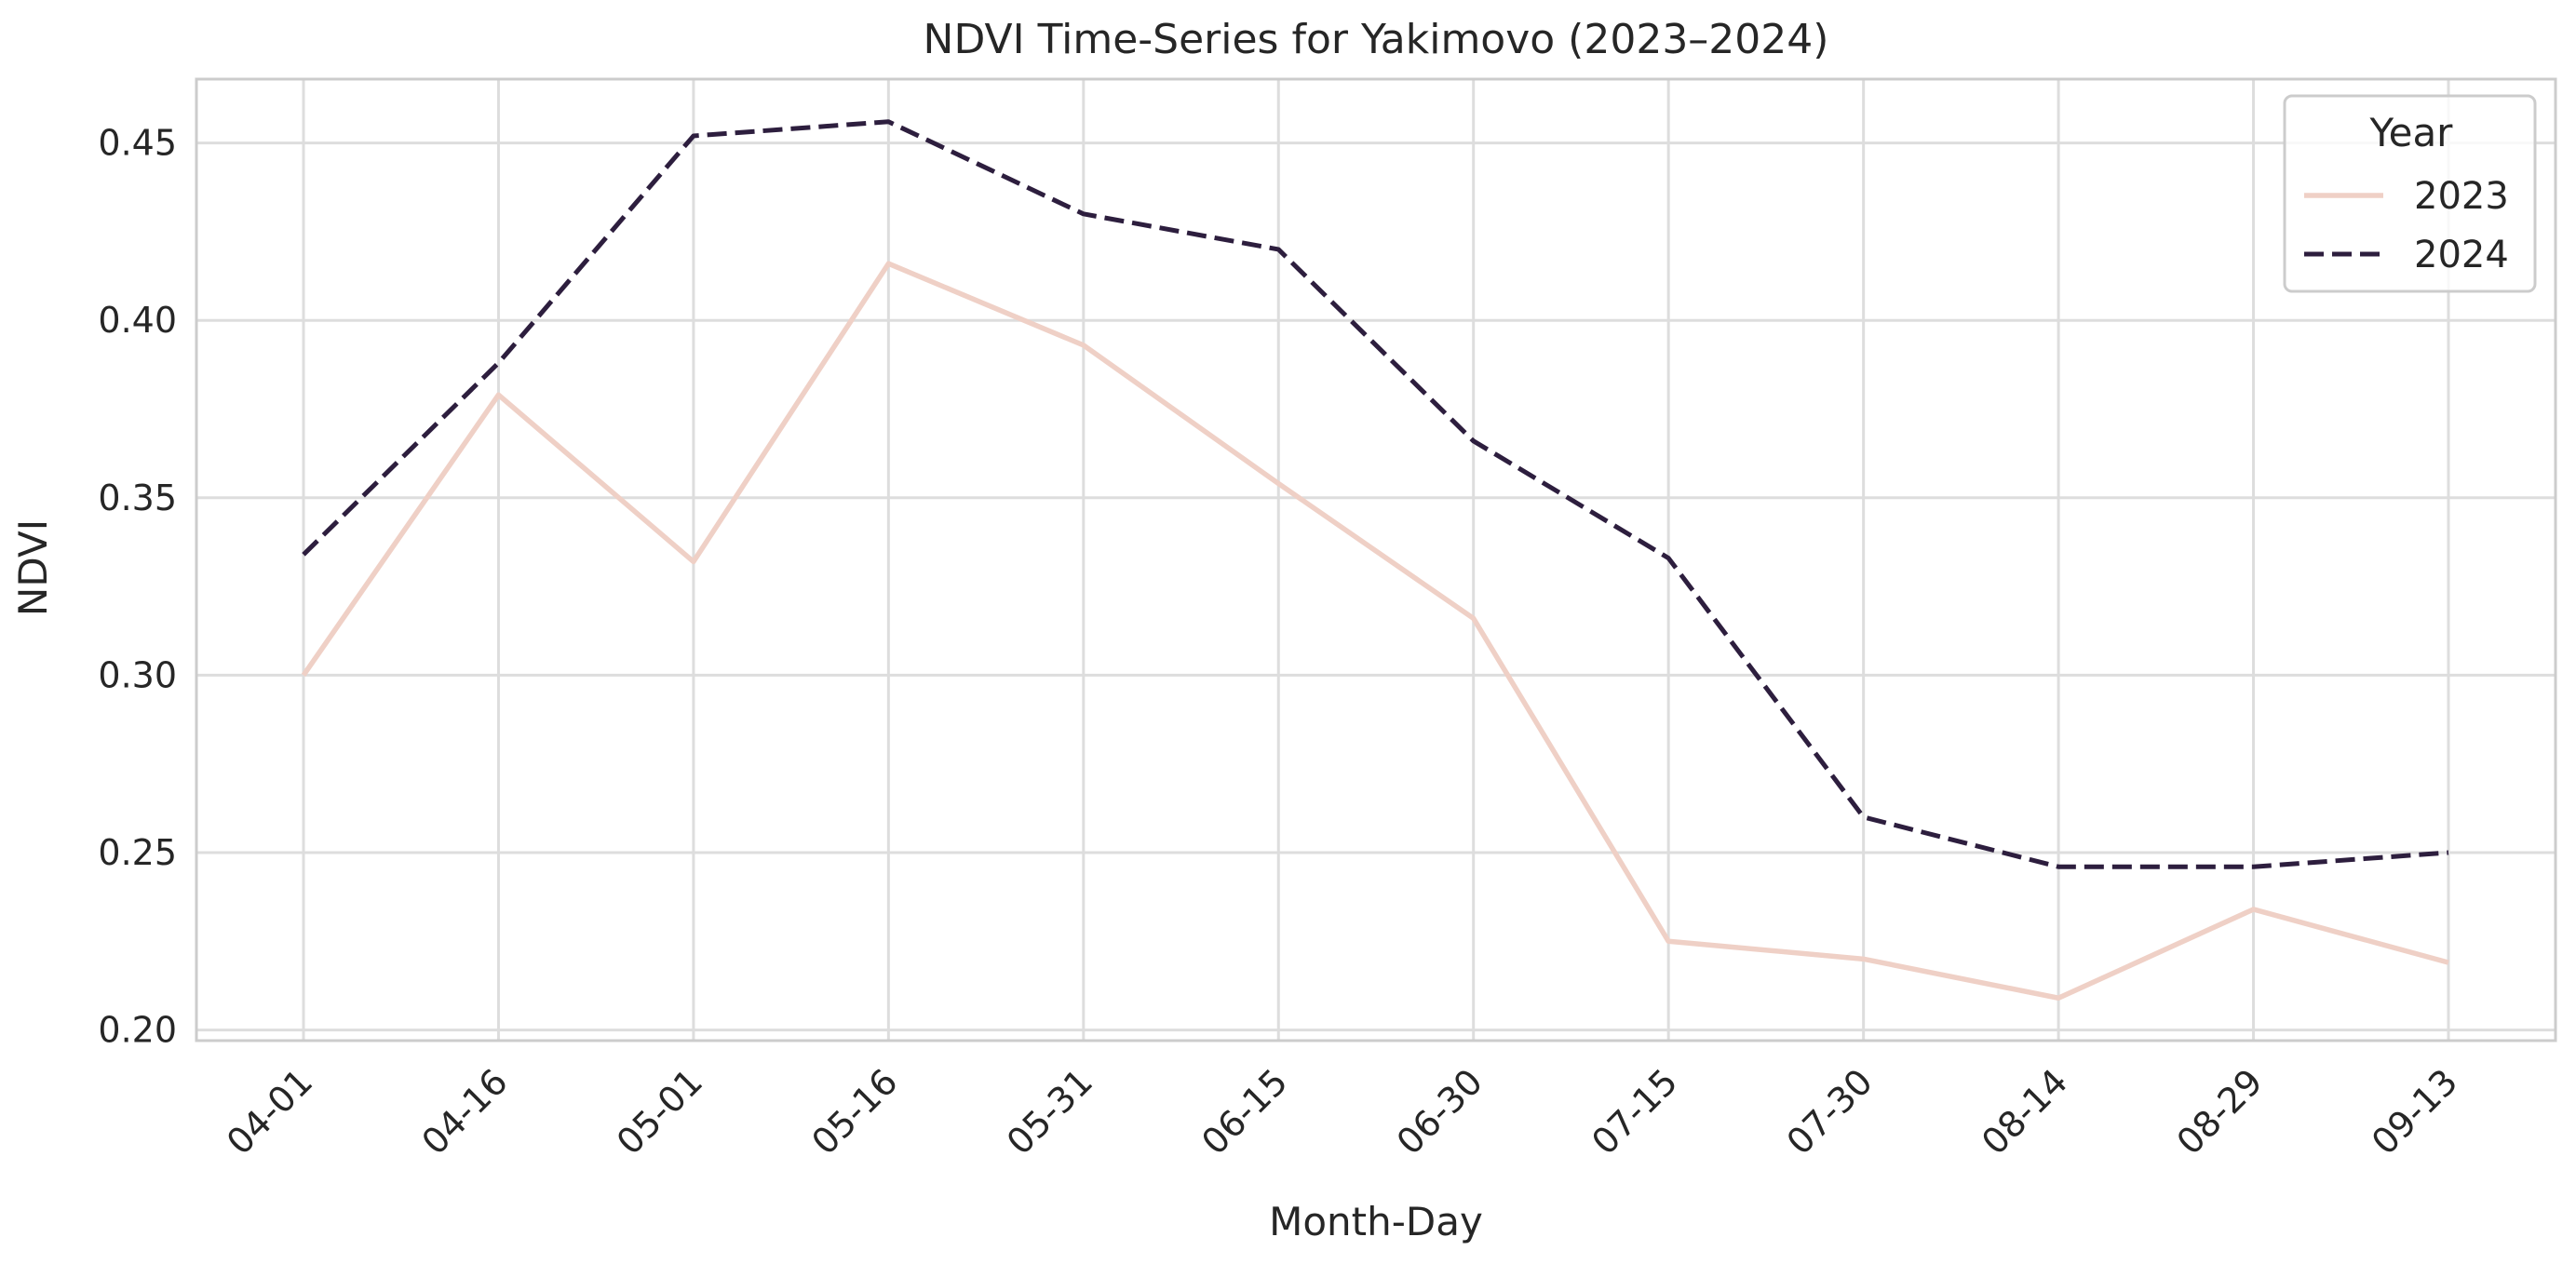 The image size is (2576, 1264). I want to click on x-tick-label: 08-14, so click(2024, 1112).